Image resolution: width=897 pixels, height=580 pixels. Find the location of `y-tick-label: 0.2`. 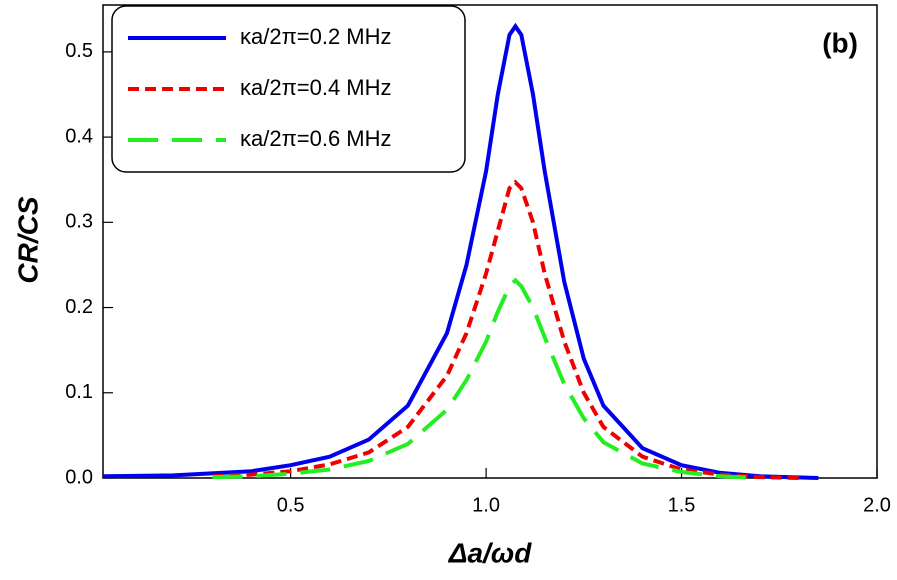

y-tick-label: 0.2 is located at coordinates (79, 307).